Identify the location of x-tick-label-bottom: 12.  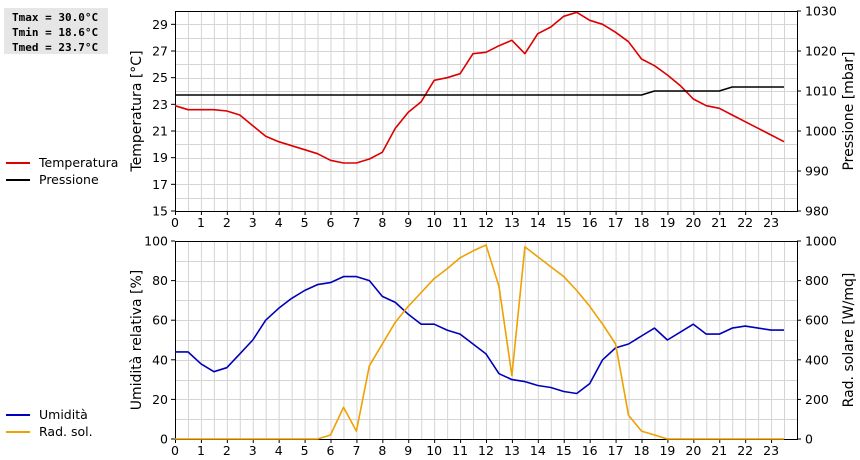
(486, 450).